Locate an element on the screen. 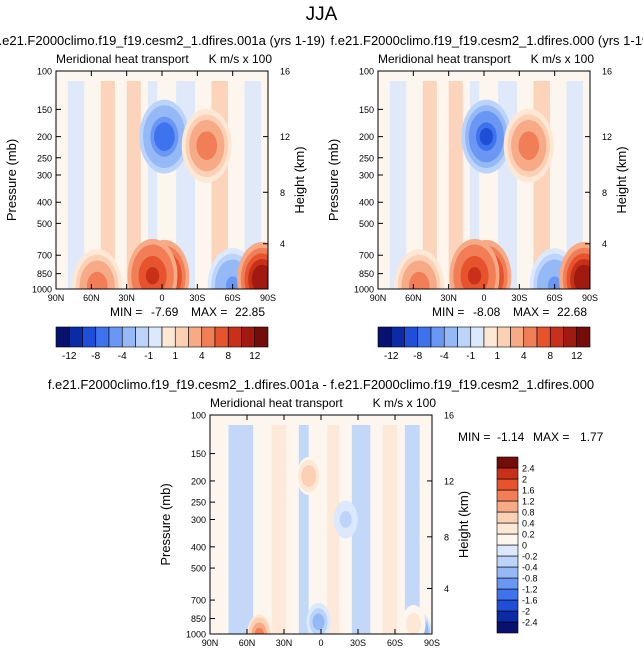 The height and width of the screenshot is (658, 643). y-tick-label: 850 is located at coordinates (198, 619).